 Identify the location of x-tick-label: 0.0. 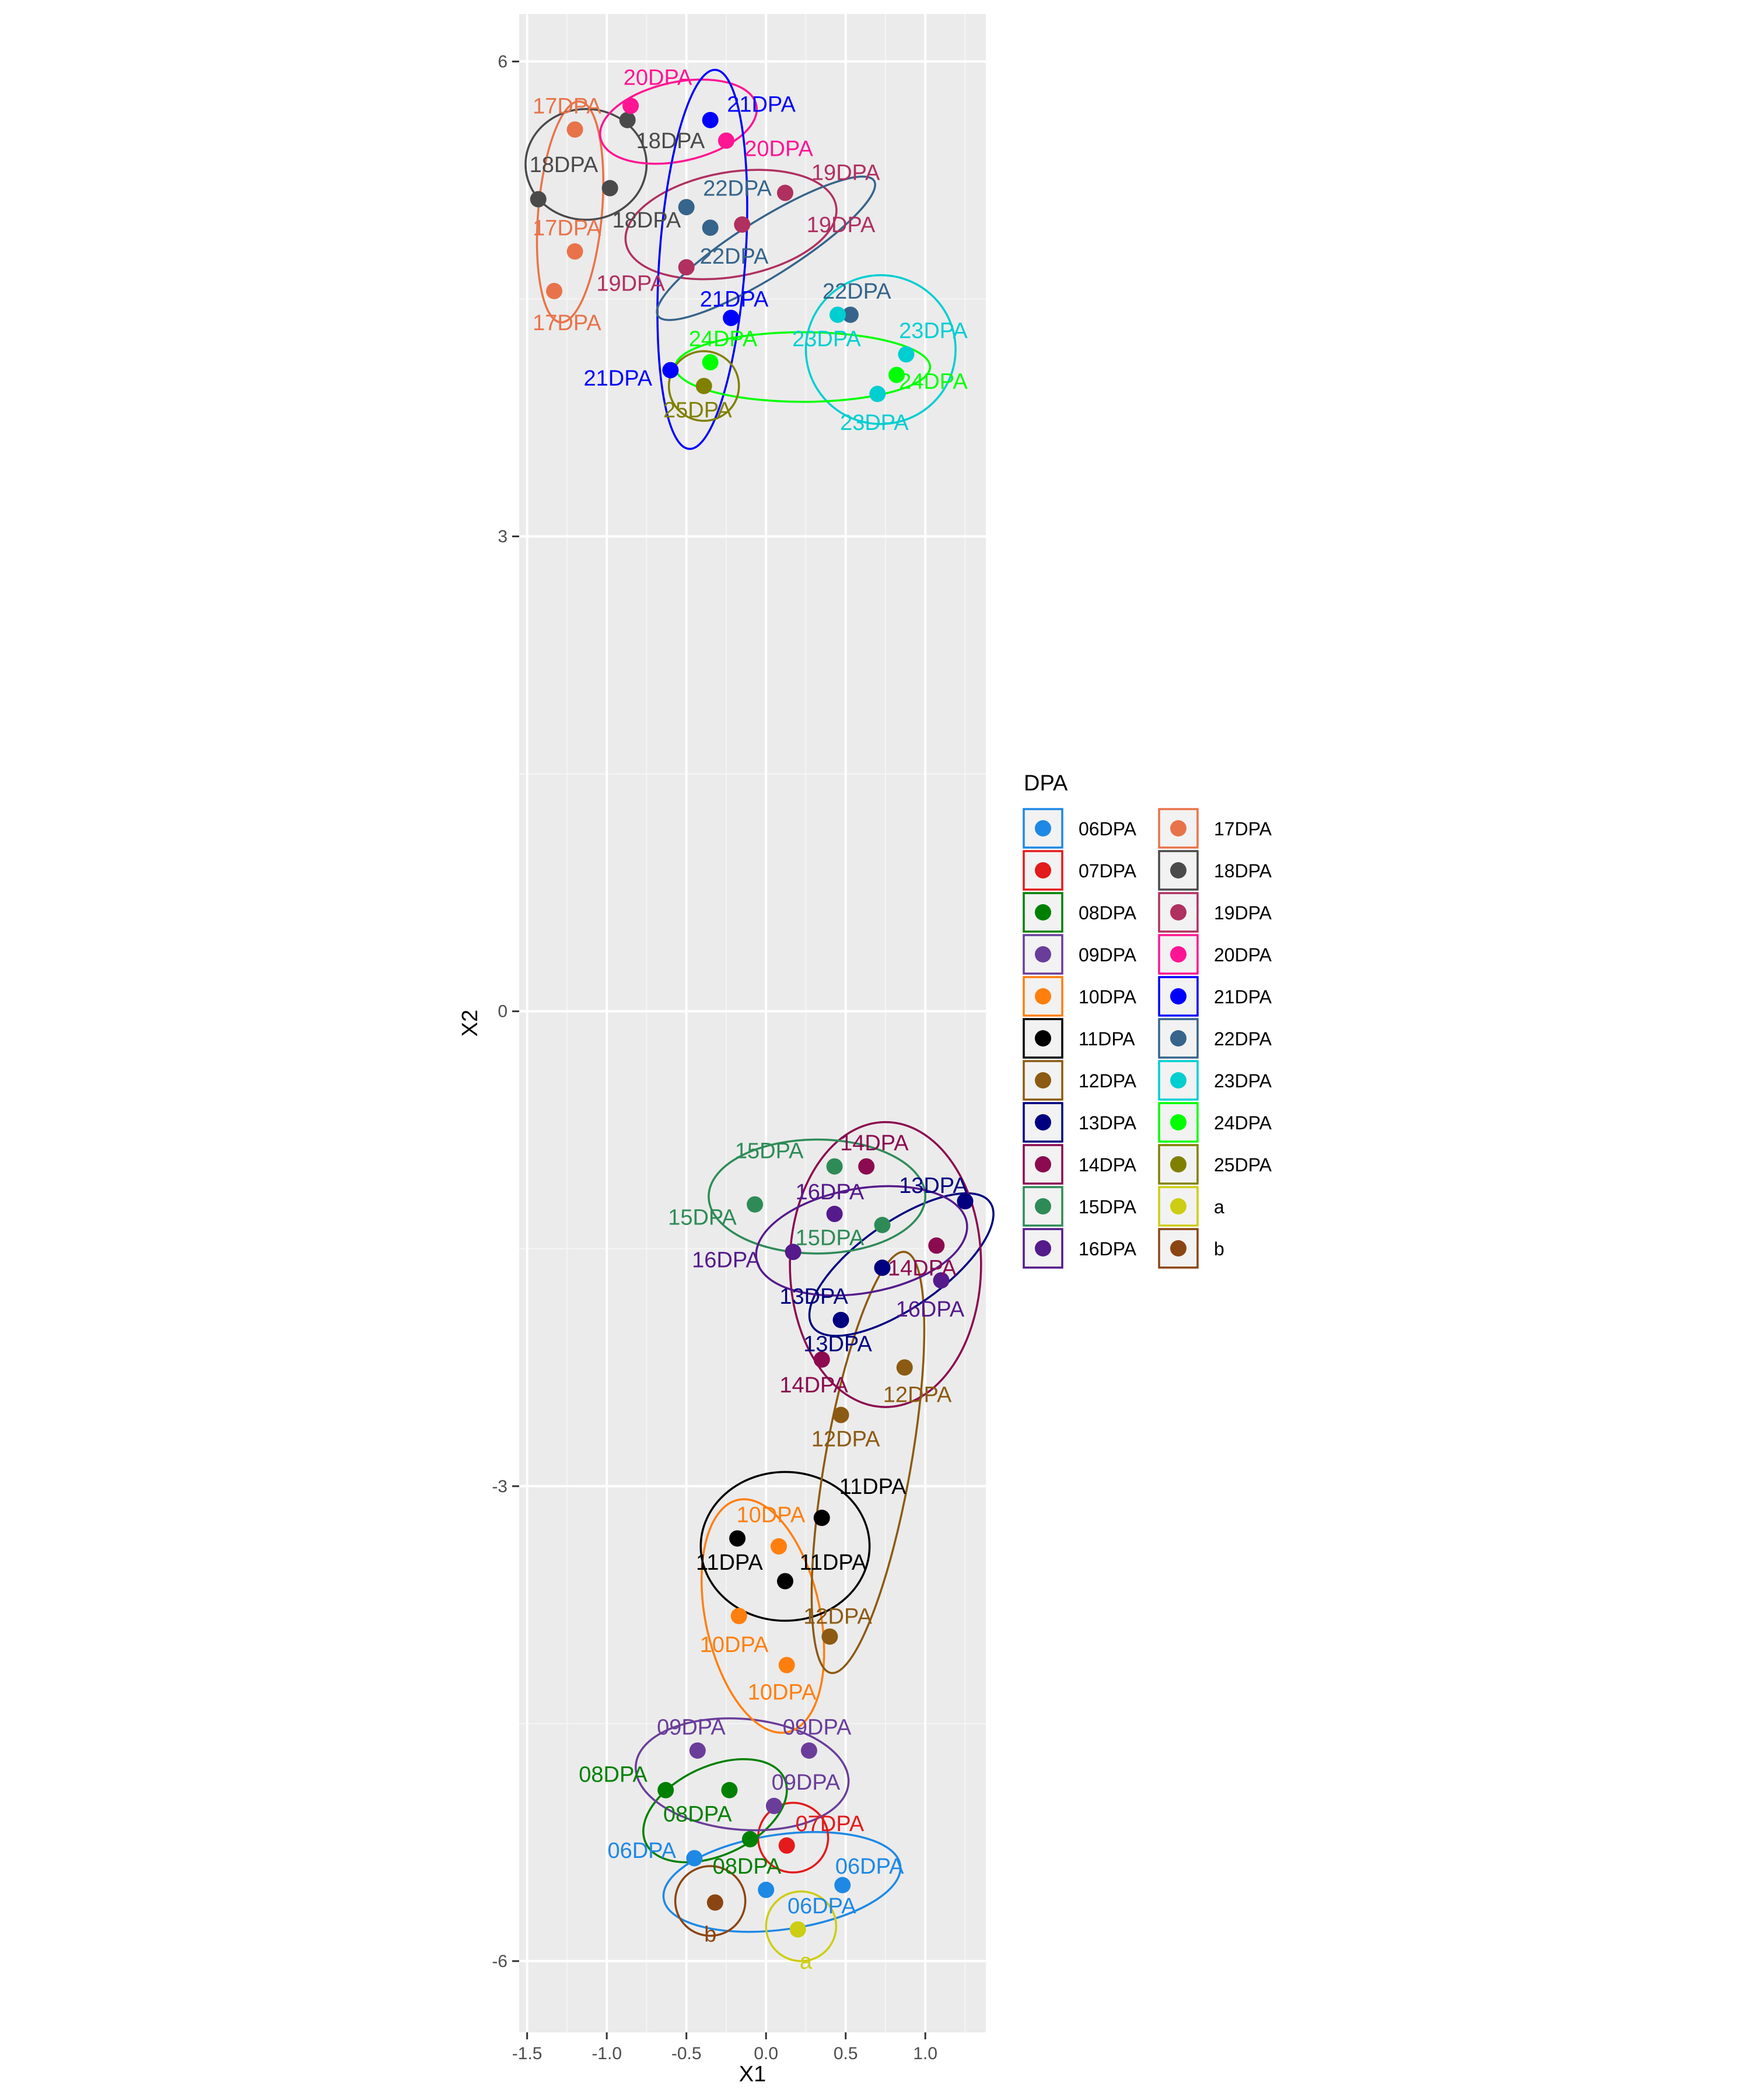
(766, 2053).